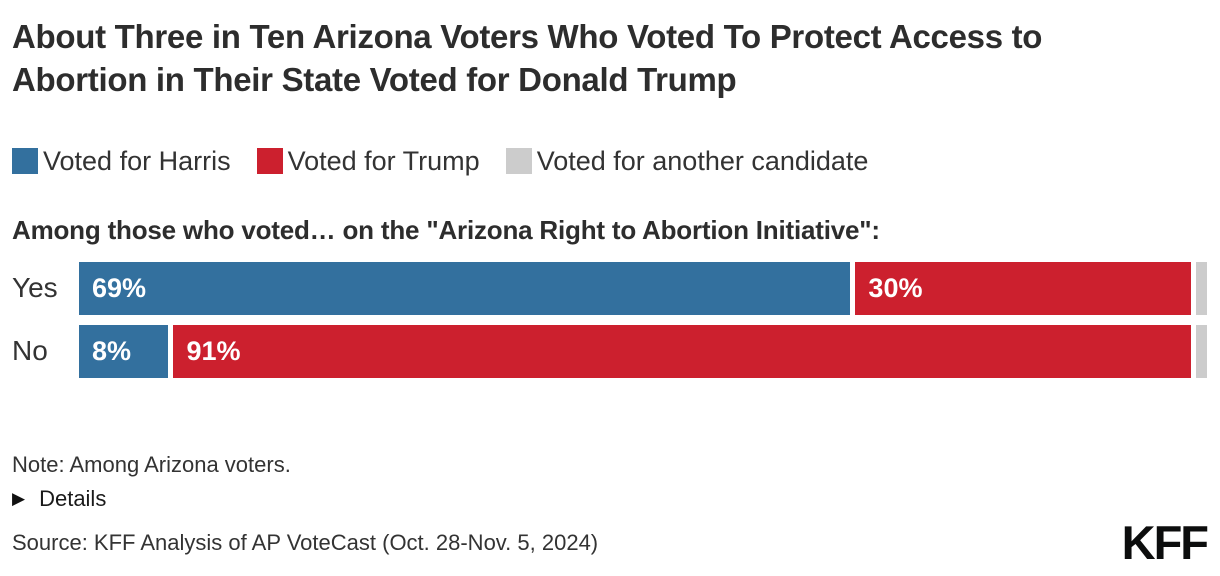  What do you see at coordinates (682, 351) in the screenshot?
I see `bar-segment-trump: 91%` at bounding box center [682, 351].